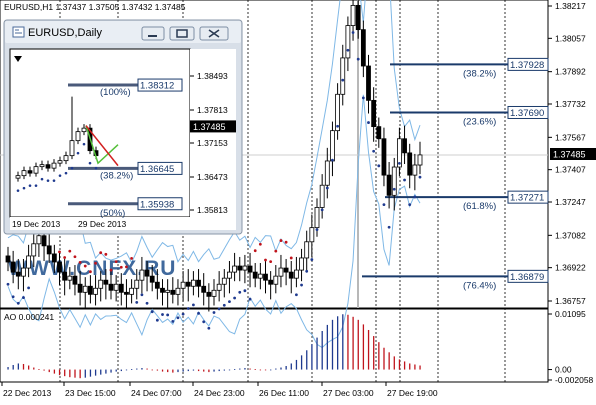  What do you see at coordinates (574, 380) in the screenshot?
I see `ao-tick-label: -0.002058` at bounding box center [574, 380].